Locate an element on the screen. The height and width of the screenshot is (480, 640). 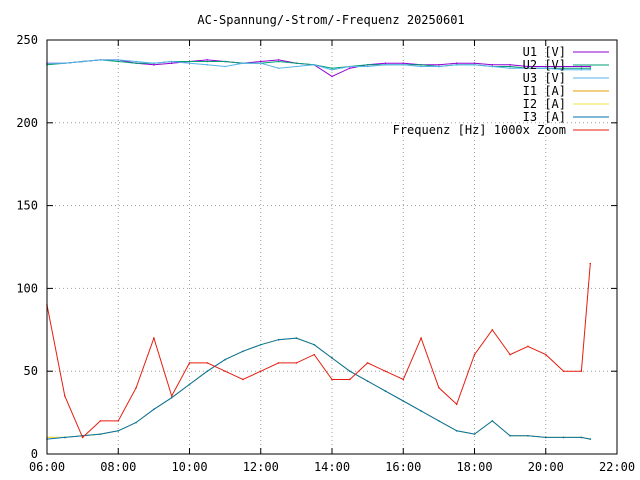
chart-title: AC-Spannung/-Strom/-Frequenz 20250601 is located at coordinates (330, 20).